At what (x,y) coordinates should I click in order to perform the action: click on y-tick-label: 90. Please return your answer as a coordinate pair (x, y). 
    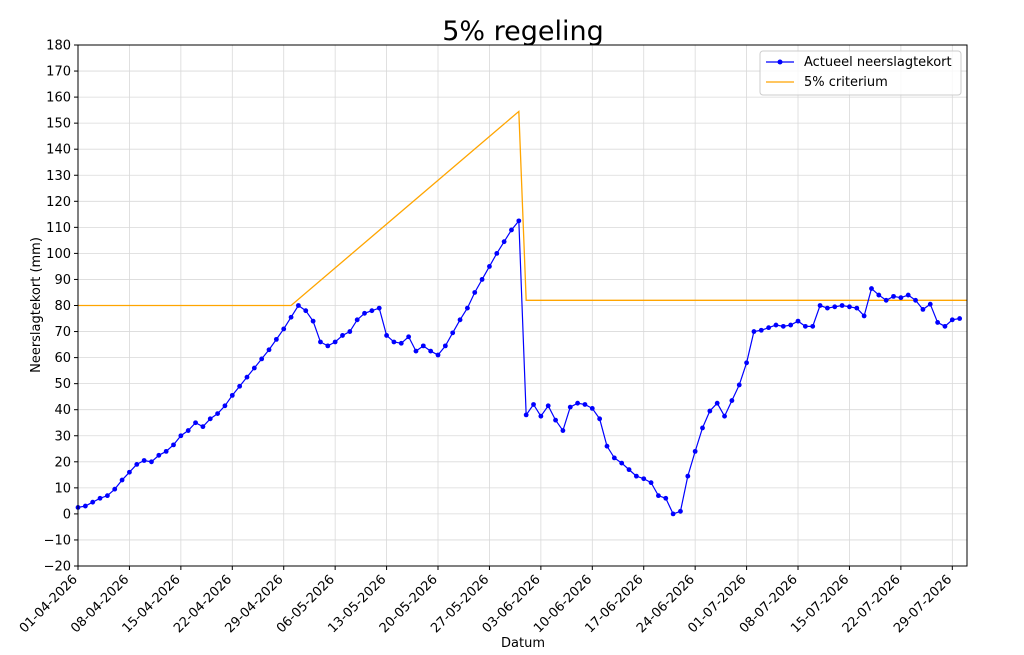
    Looking at the image, I should click on (62, 280).